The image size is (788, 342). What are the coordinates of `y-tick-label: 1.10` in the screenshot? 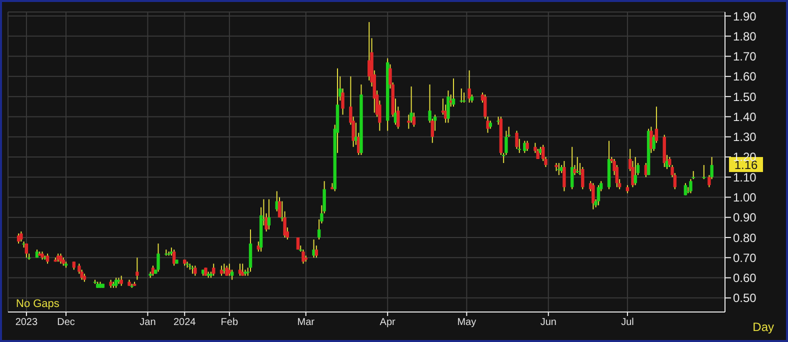 It's located at (745, 177).